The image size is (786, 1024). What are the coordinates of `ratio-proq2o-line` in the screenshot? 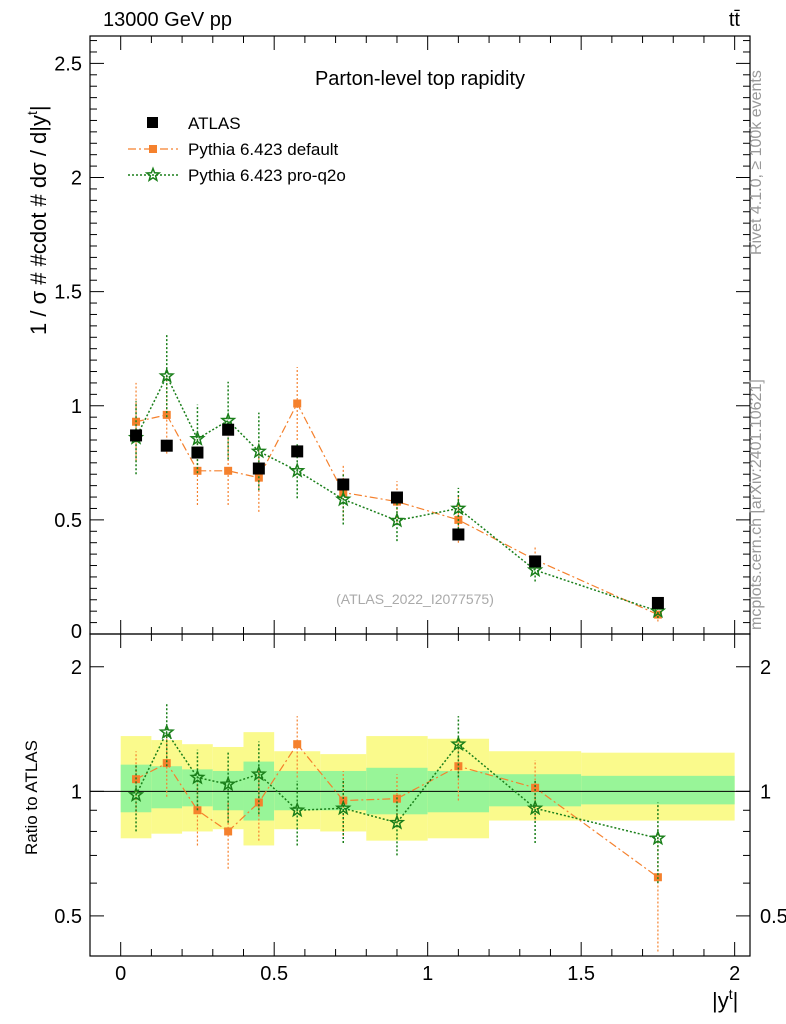 It's located at (397, 785).